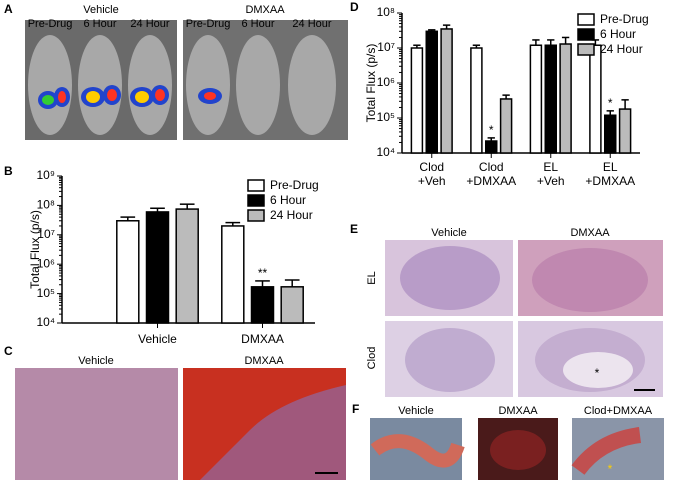 This screenshot has width=674, height=484. What do you see at coordinates (372, 358) in the screenshot?
I see `row-label: Clod` at bounding box center [372, 358].